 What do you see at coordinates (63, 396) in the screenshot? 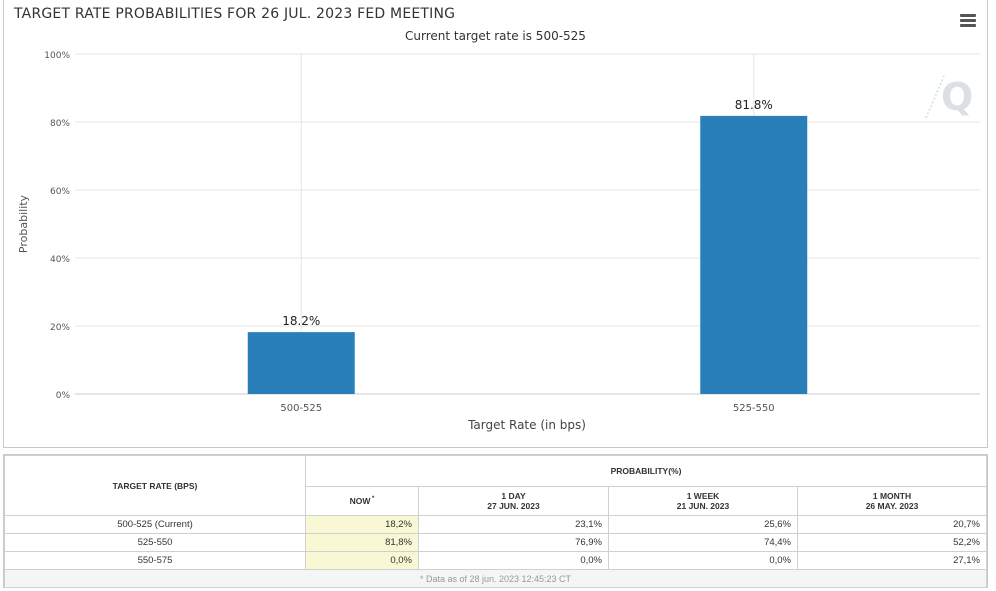
I see `y-tick-label: 0%` at bounding box center [63, 396].